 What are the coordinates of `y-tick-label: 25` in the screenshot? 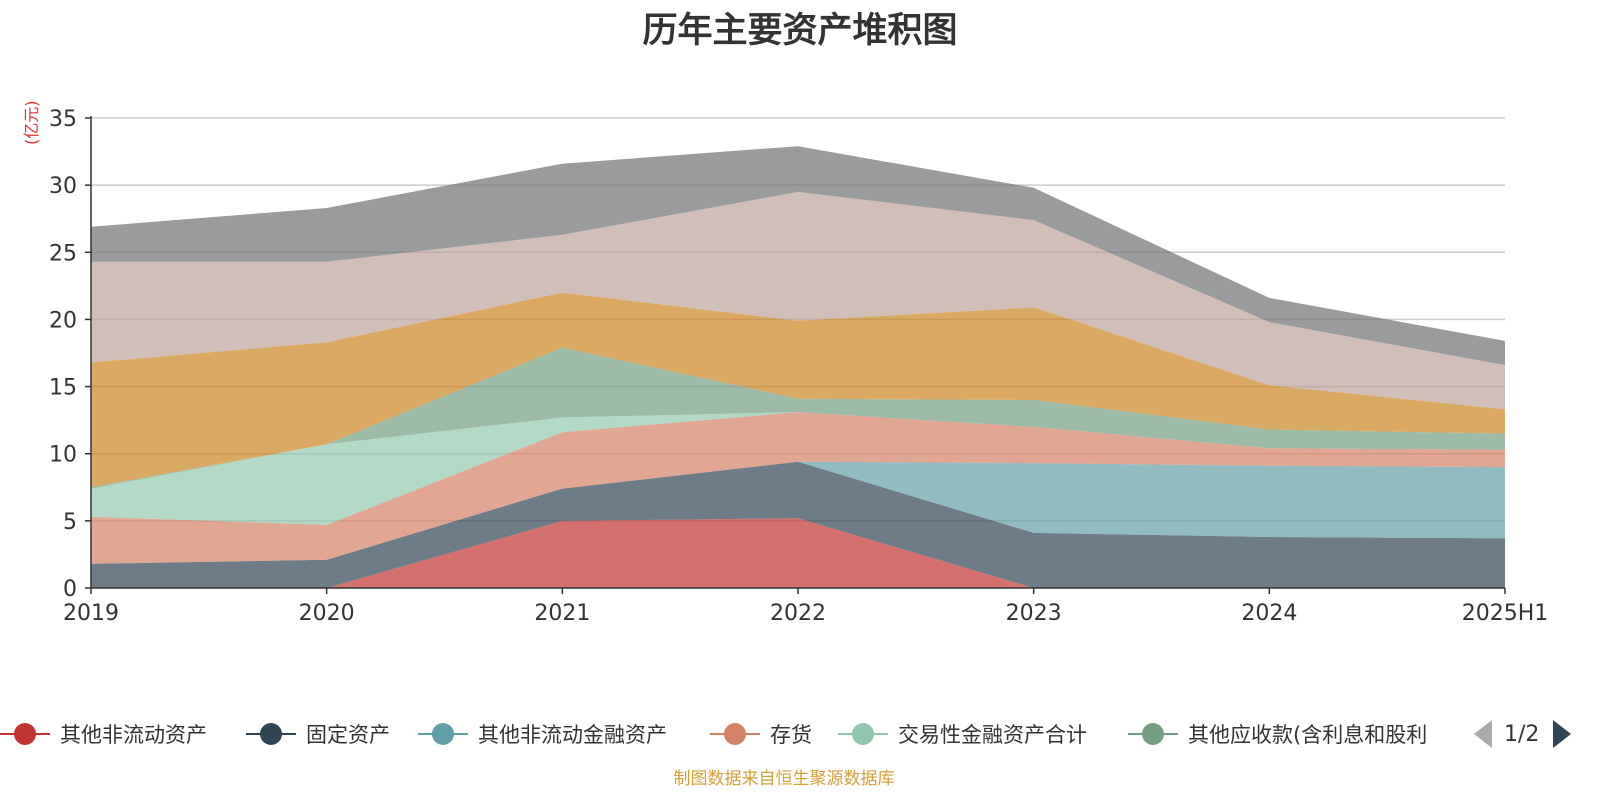 It's located at (63, 253).